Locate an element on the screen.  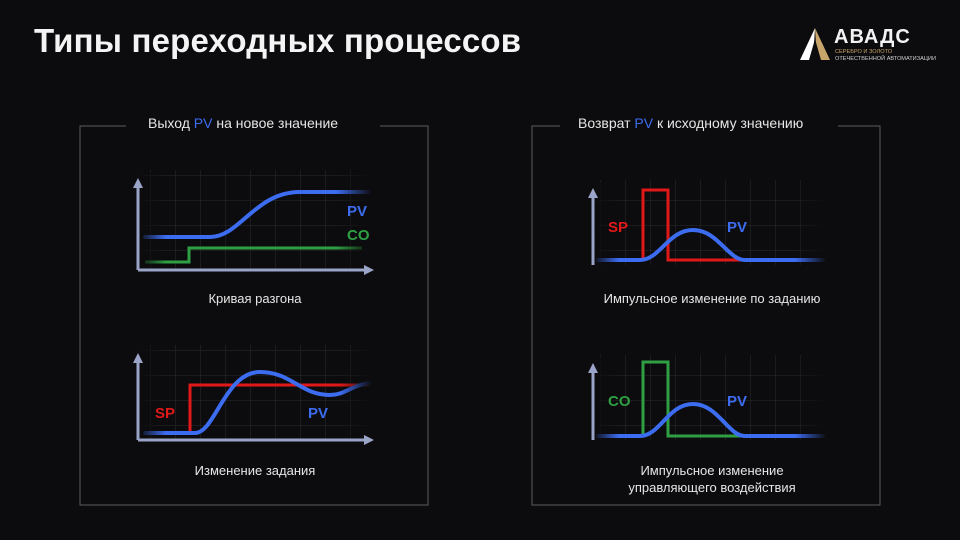
chart-setpoint-pulse: SP PV is located at coordinates (707, 223).